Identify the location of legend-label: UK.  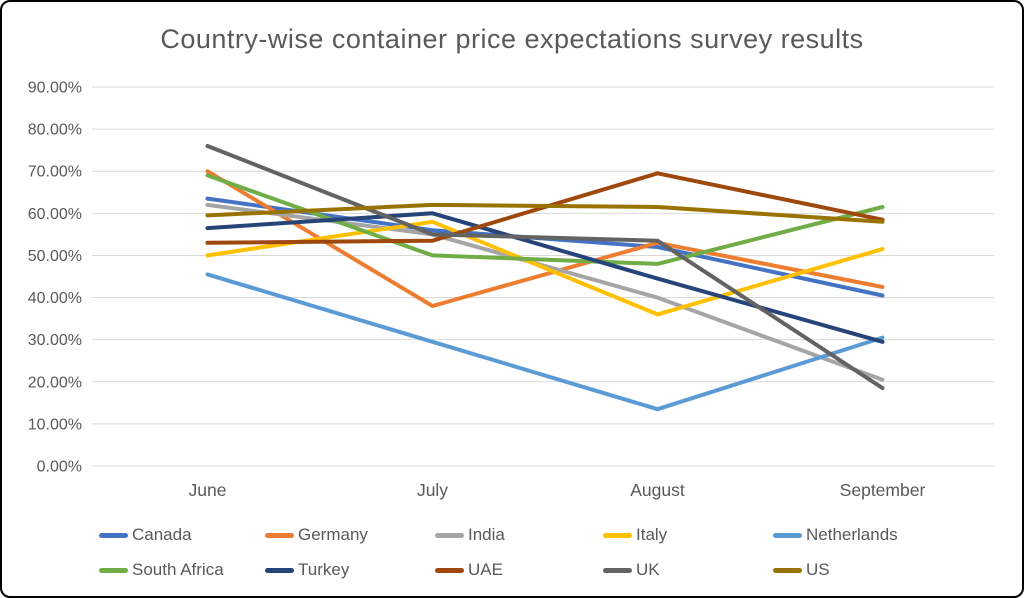
(648, 569).